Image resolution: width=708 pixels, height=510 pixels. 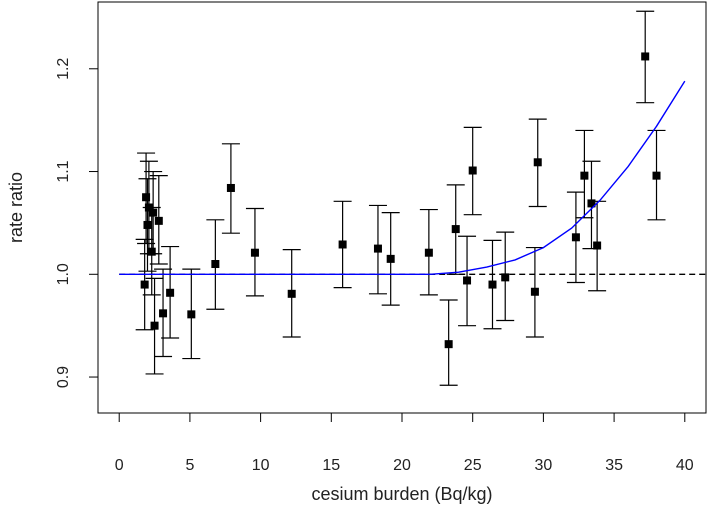 What do you see at coordinates (473, 465) in the screenshot?
I see `x-tick-label: 25` at bounding box center [473, 465].